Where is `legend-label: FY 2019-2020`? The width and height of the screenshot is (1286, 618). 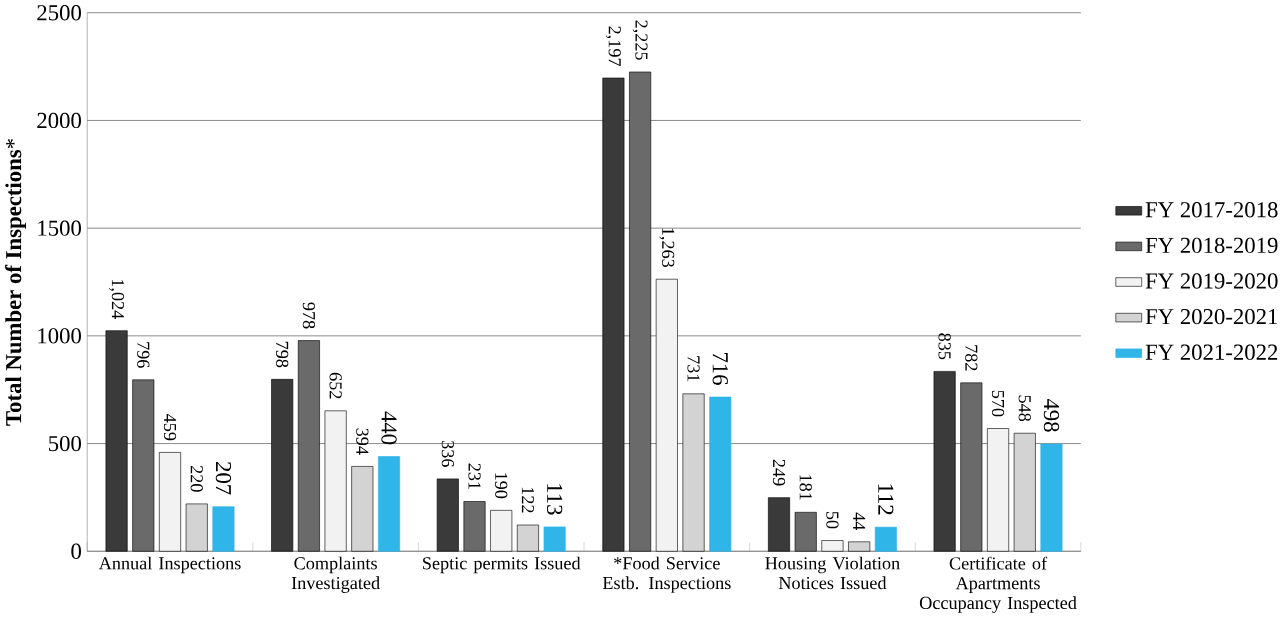
legend-label: FY 2019-2020 is located at coordinates (1211, 281).